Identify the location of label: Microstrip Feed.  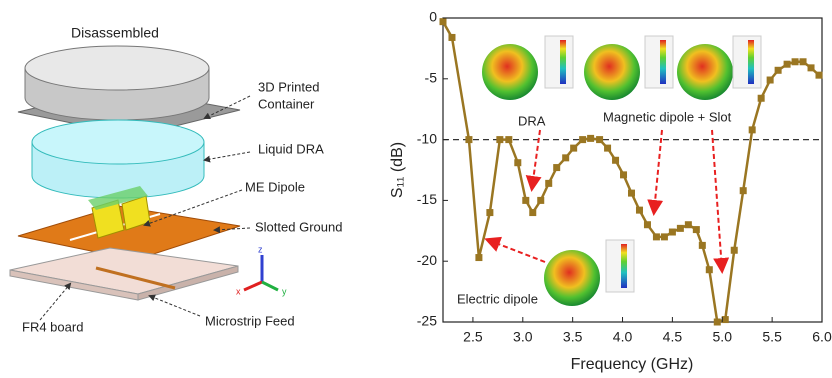
(250, 320).